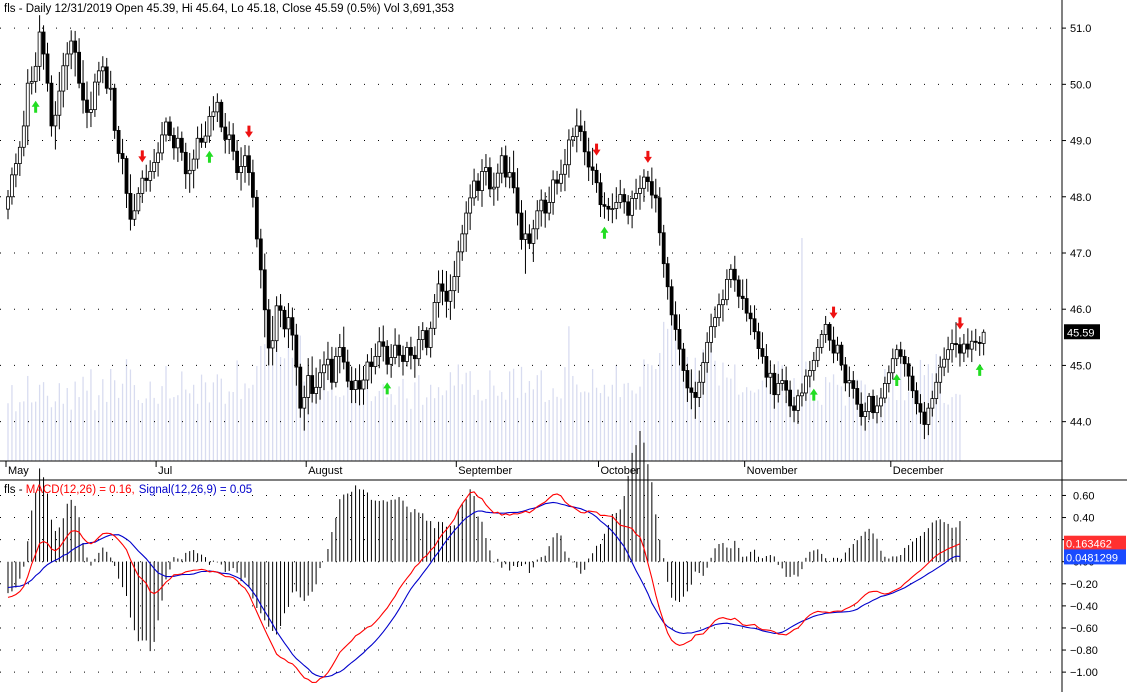 The height and width of the screenshot is (692, 1127). Describe the element at coordinates (604, 232) in the screenshot. I see `buy-arrow-icon` at that location.